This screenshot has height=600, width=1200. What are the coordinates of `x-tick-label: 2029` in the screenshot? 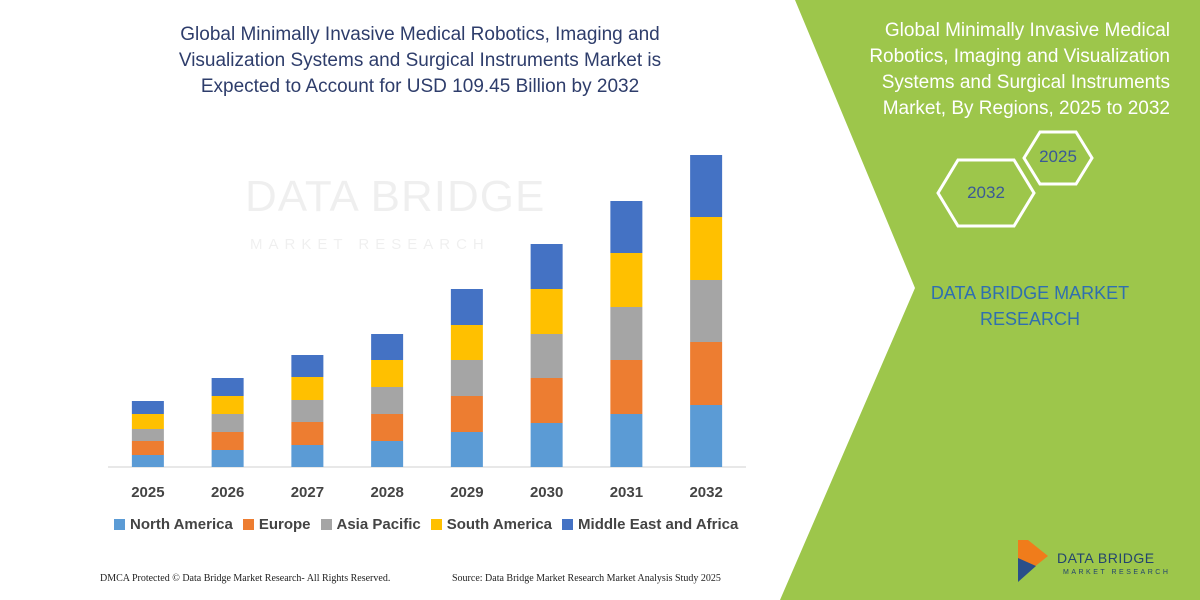 It's located at (466, 492).